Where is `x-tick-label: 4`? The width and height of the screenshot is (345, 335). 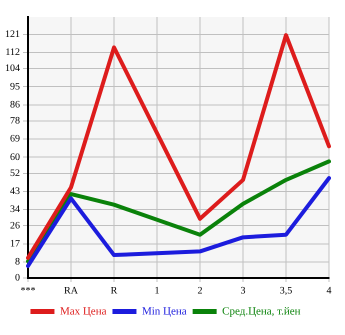
x-tick-label: 4 is located at coordinates (329, 291).